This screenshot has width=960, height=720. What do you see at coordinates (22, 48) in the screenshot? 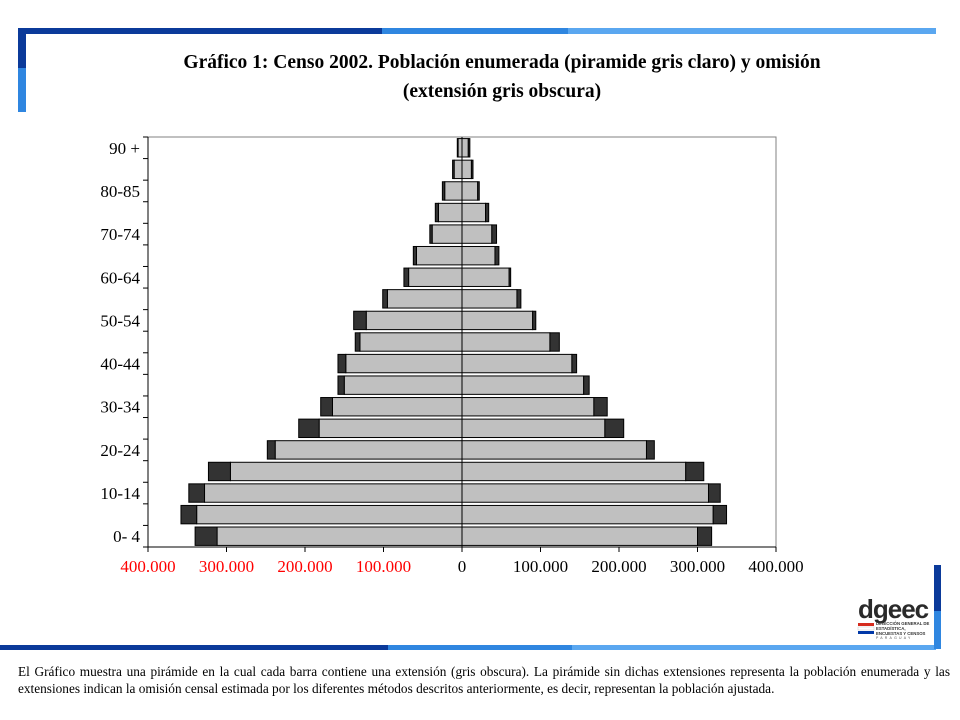
I see `left-bar-dark` at bounding box center [22, 48].